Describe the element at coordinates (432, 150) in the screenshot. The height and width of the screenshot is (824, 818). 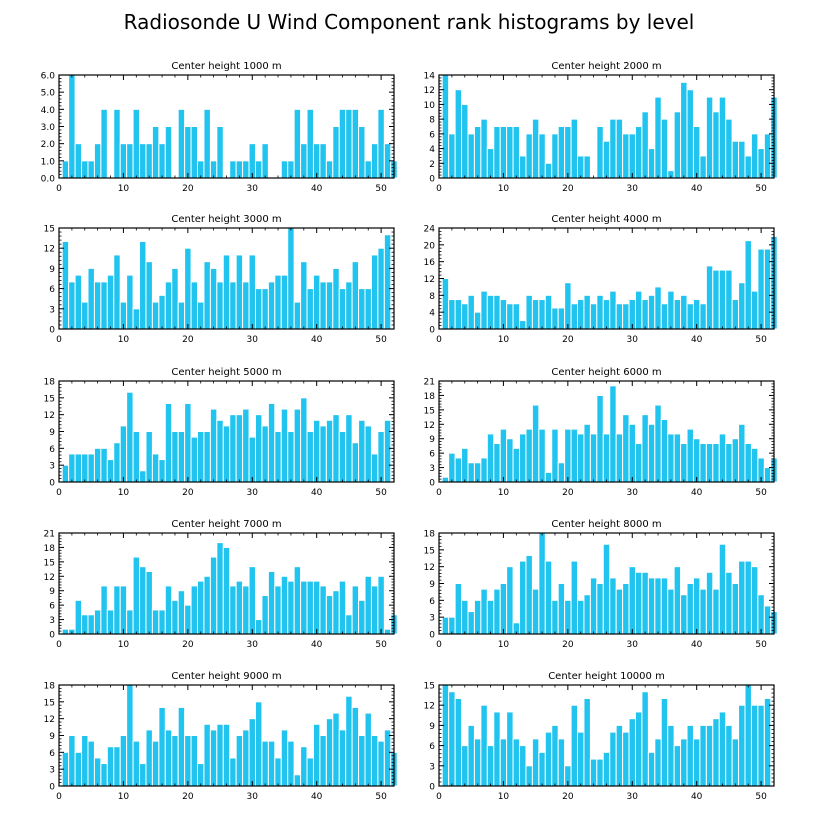
I see `y-tick-label: 4` at that location.